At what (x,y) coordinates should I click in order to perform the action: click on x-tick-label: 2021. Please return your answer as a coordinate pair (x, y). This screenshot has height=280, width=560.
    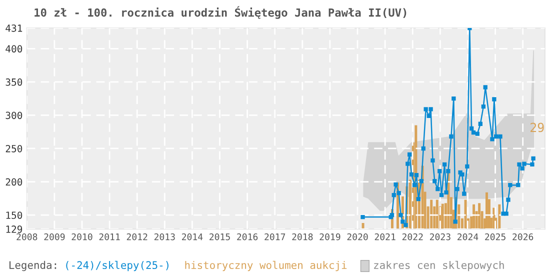
    Looking at the image, I should click on (385, 236).